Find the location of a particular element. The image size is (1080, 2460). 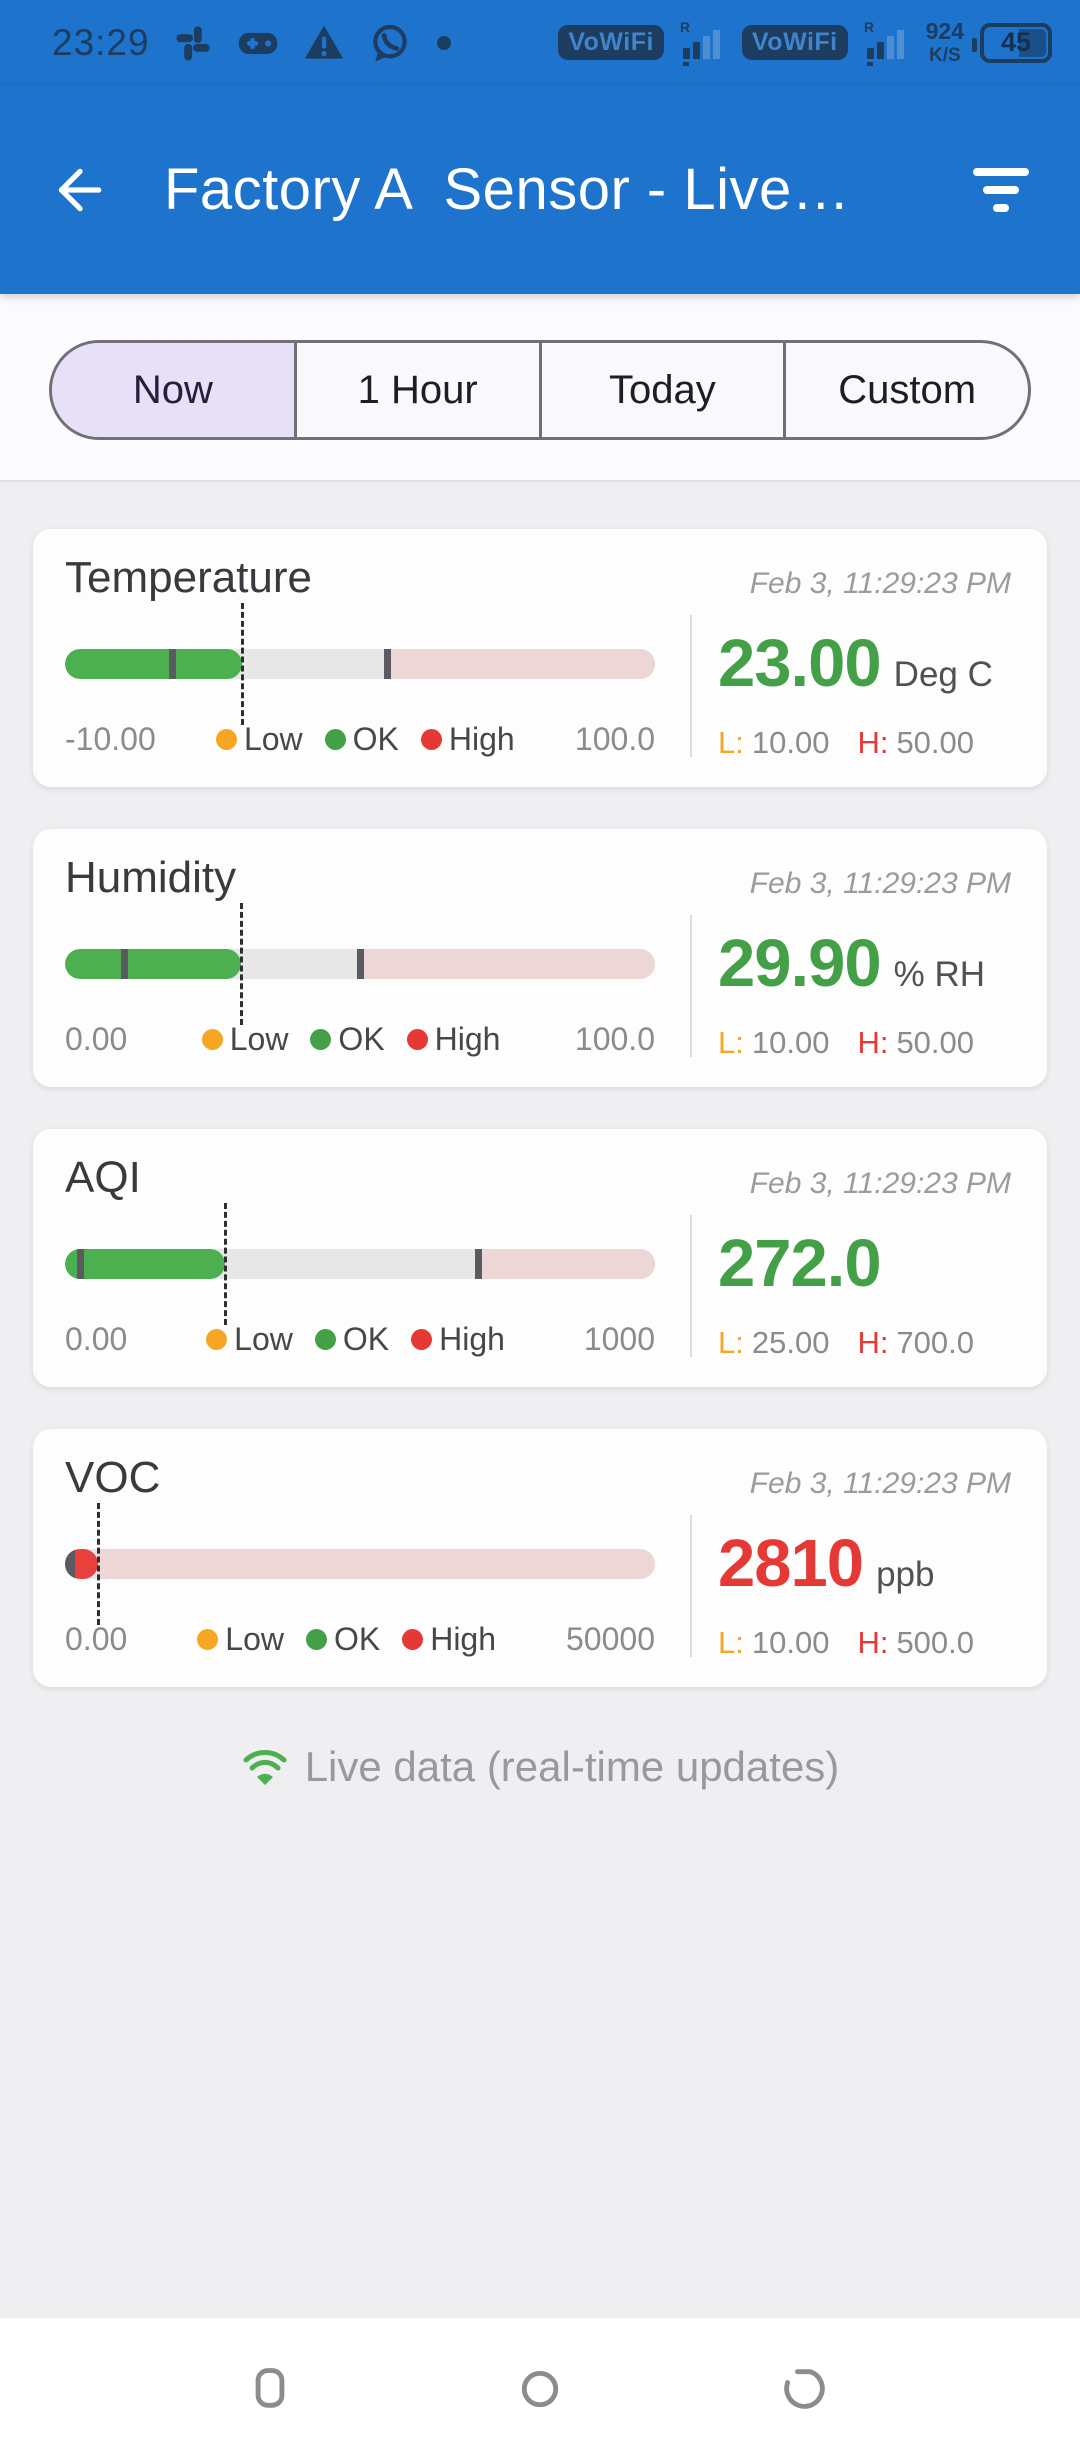

network-speed-value: 924 is located at coordinates (944, 31).